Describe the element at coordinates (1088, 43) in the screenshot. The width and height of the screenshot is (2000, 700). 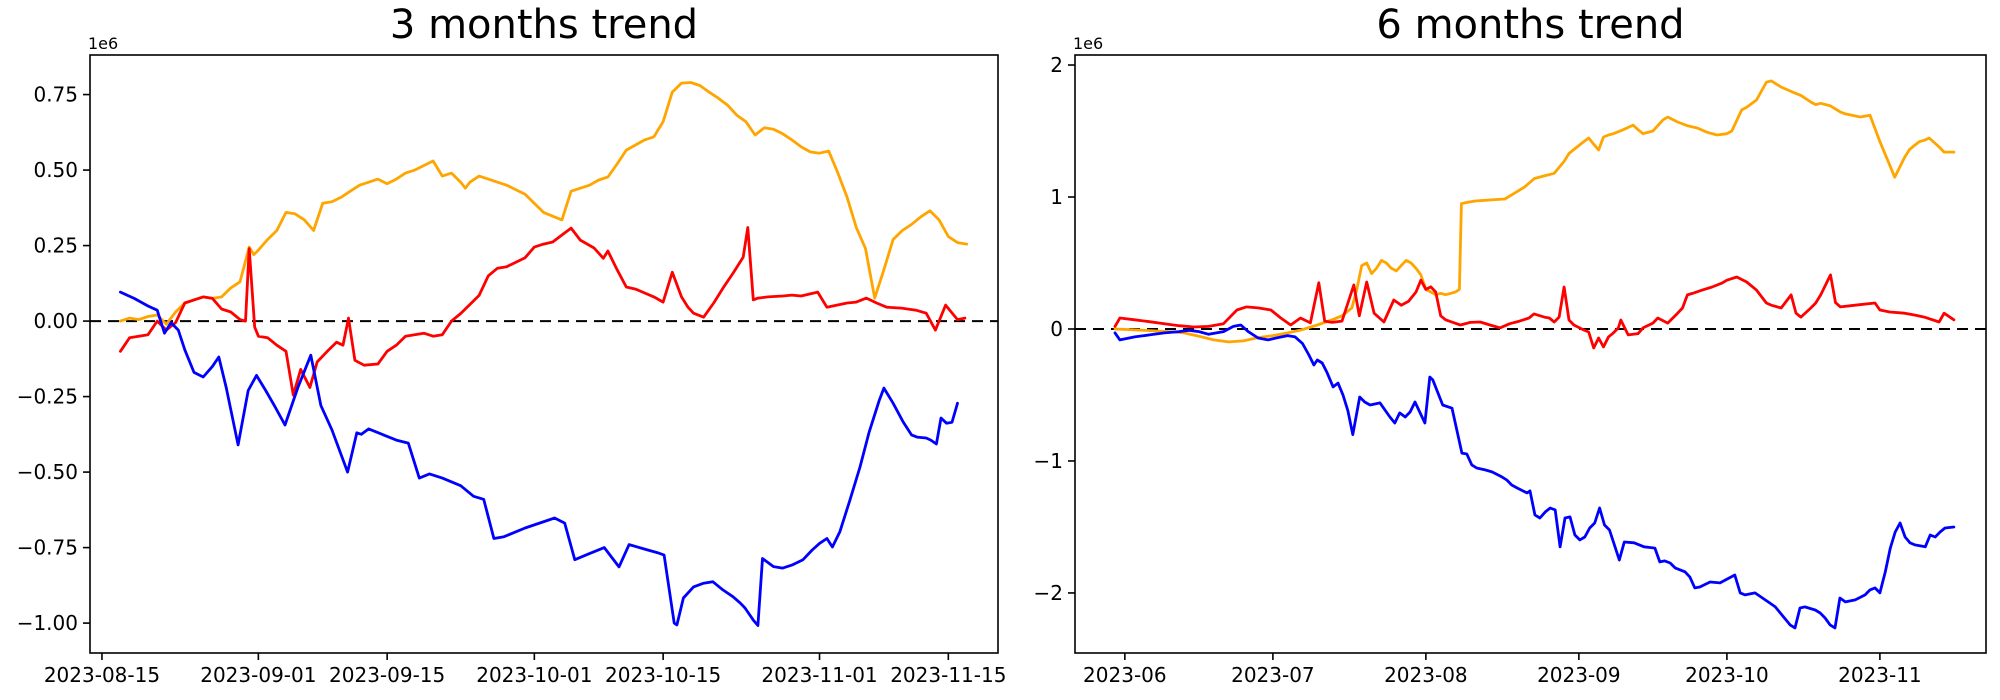
I see `y-axis-scale-label-right: 1e6` at that location.